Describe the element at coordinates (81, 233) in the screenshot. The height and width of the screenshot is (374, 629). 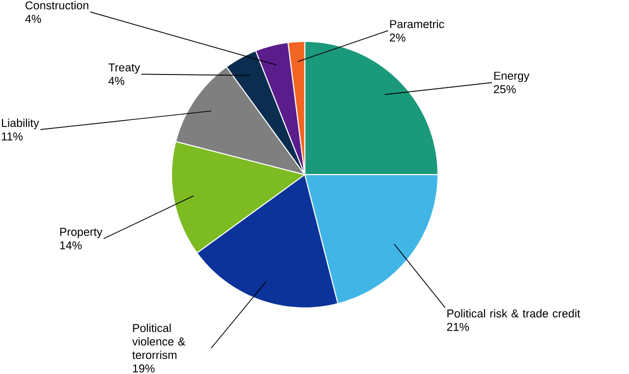
I see `slice-label: Property` at that location.